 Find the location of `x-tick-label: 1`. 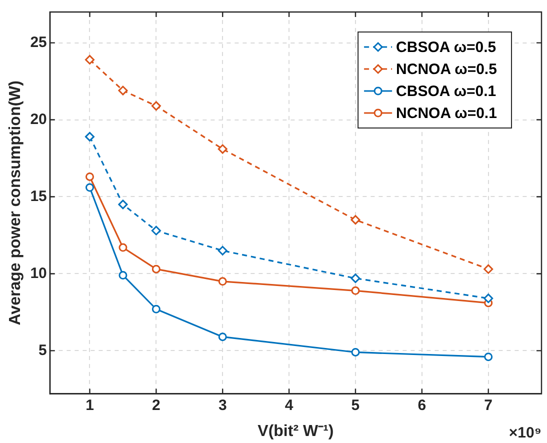

x-tick-label: 1 is located at coordinates (90, 405).